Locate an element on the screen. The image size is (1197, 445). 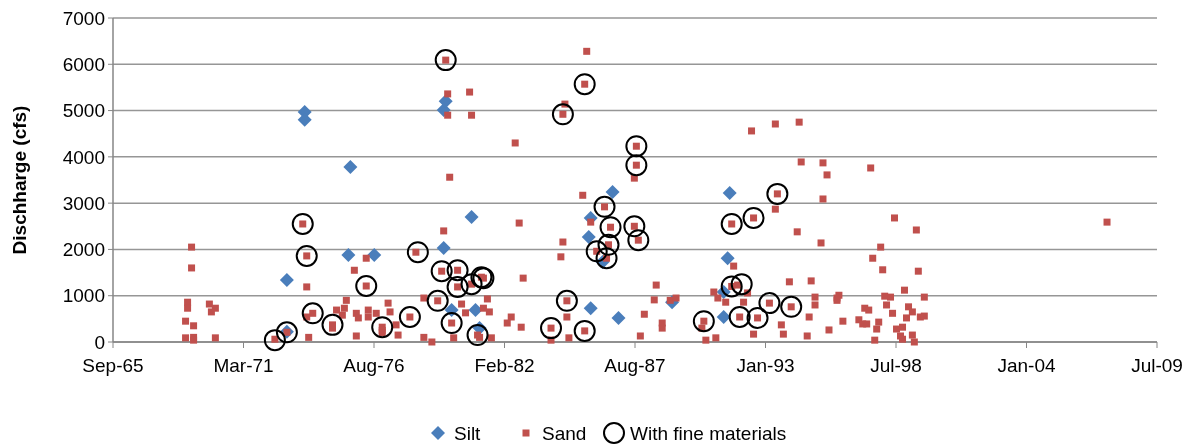
x-tick-label: Jan-93 is located at coordinates (765, 365).